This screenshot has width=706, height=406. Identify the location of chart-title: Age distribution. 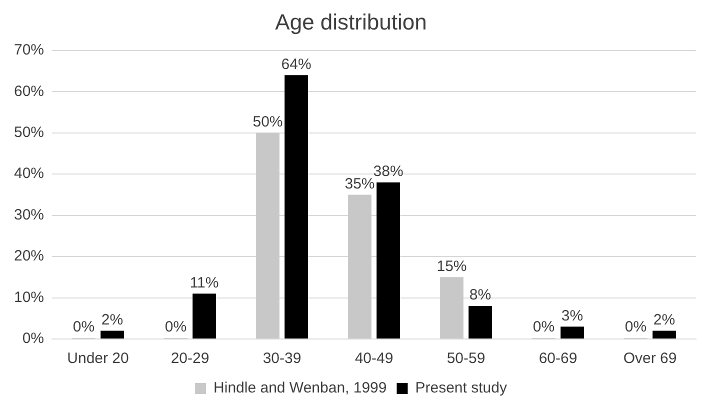
(351, 21).